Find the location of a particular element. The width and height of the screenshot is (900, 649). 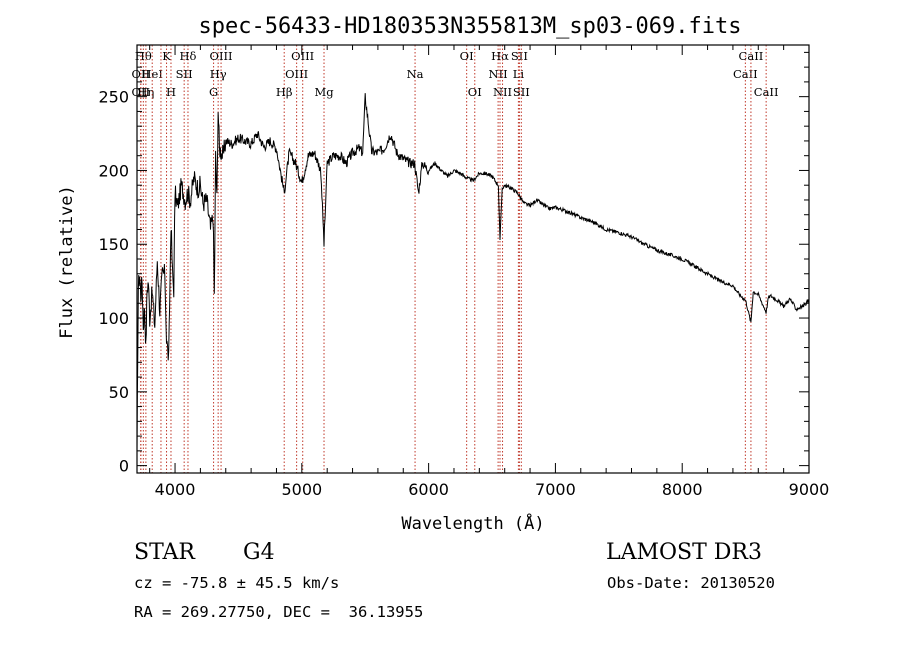

y-tick-label: 250 is located at coordinates (113, 97).